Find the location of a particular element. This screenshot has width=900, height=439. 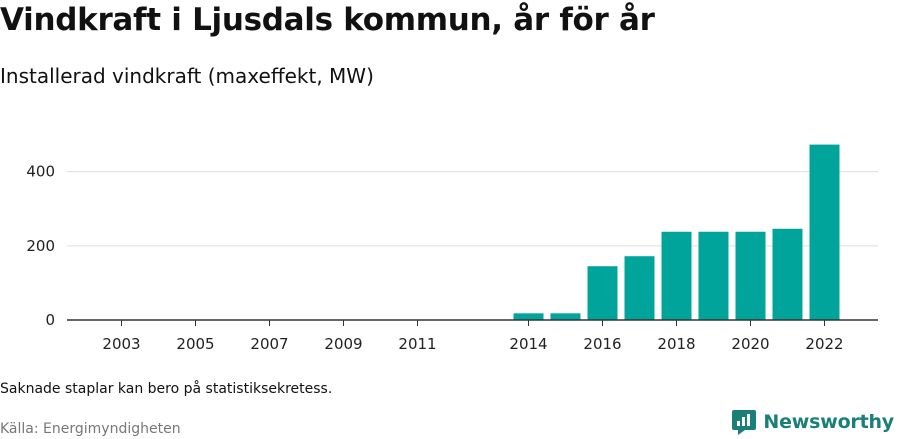

x-tick-label: 2020 is located at coordinates (750, 344).